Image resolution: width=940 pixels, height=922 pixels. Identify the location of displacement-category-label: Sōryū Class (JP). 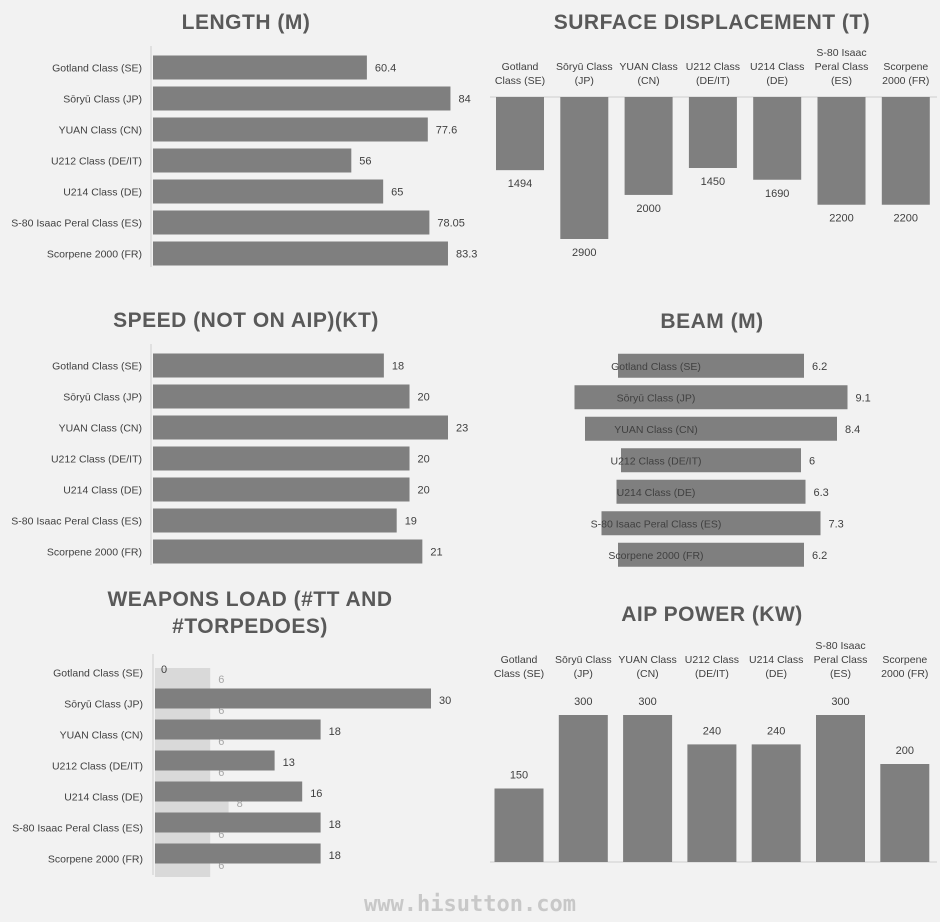
(584, 74).